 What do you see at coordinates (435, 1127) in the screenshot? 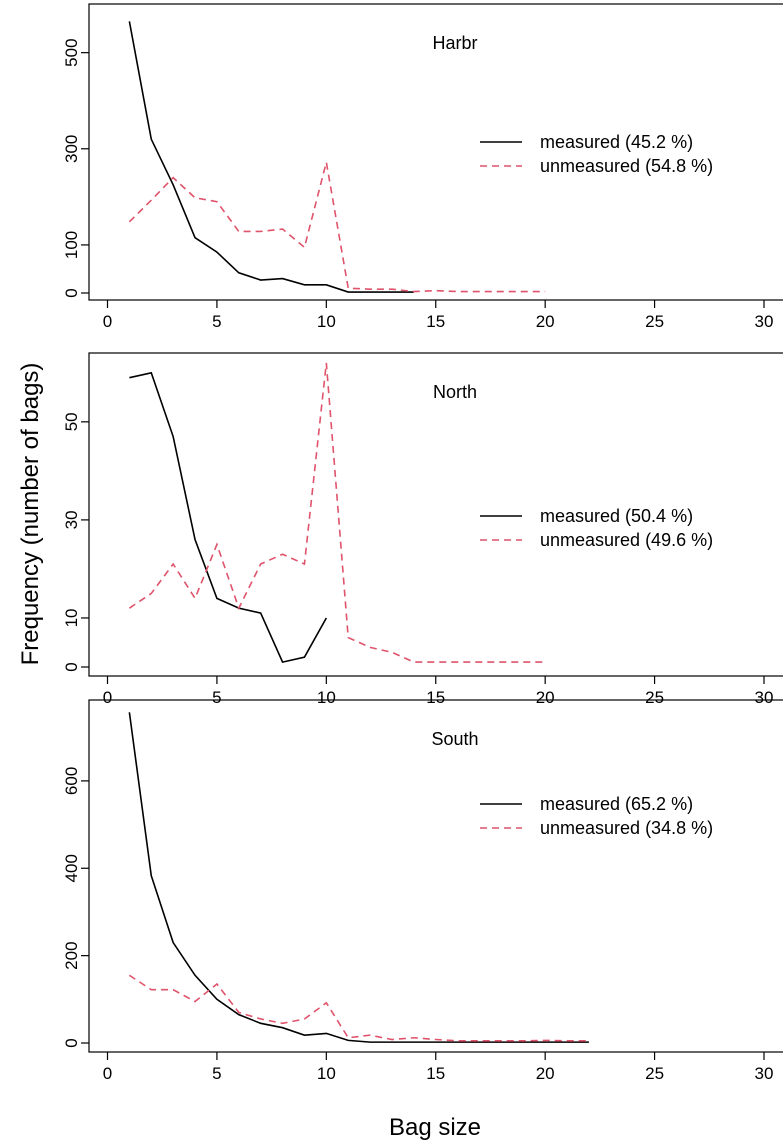
I see `figure-xlabel: Bag size` at bounding box center [435, 1127].